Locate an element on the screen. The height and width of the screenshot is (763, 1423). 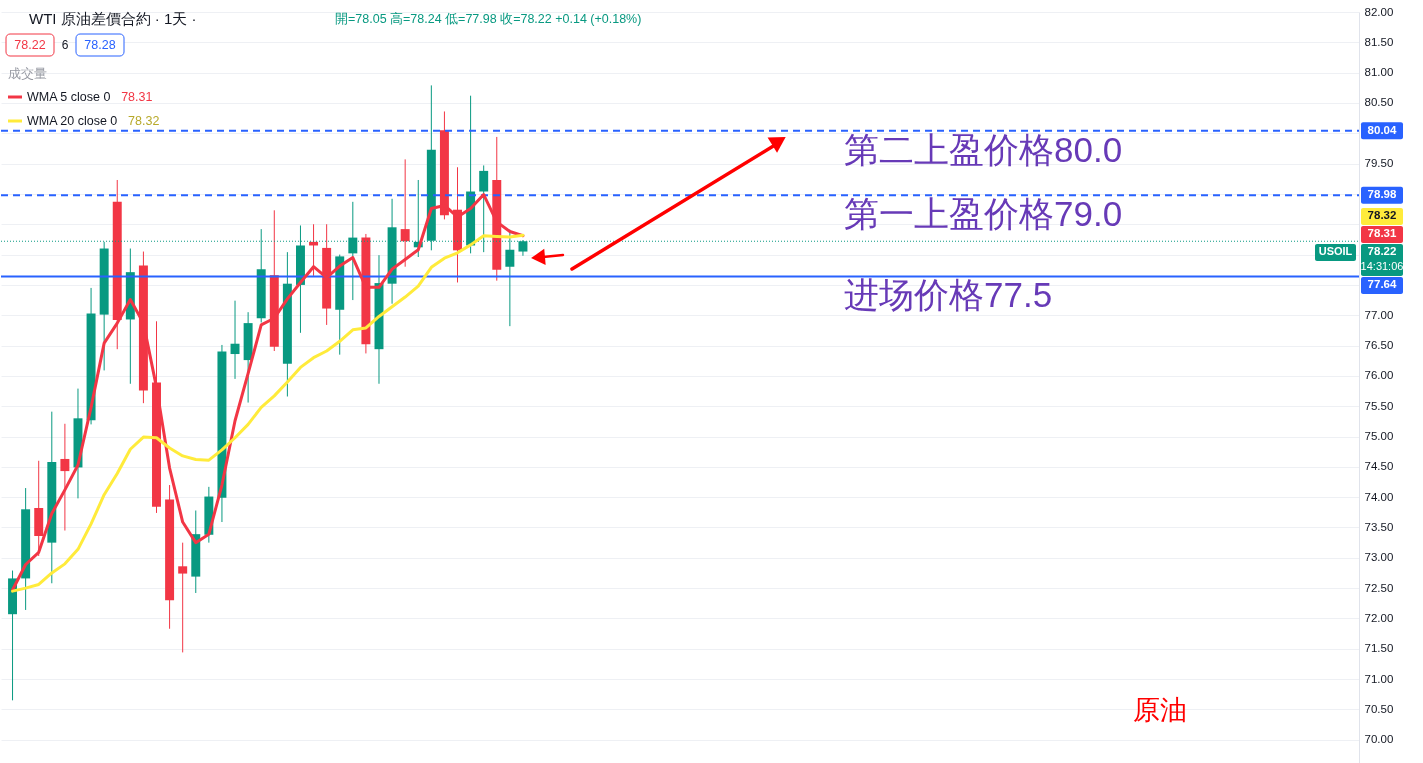
legend-label: WMA 5 close 0 is located at coordinates (69, 97).